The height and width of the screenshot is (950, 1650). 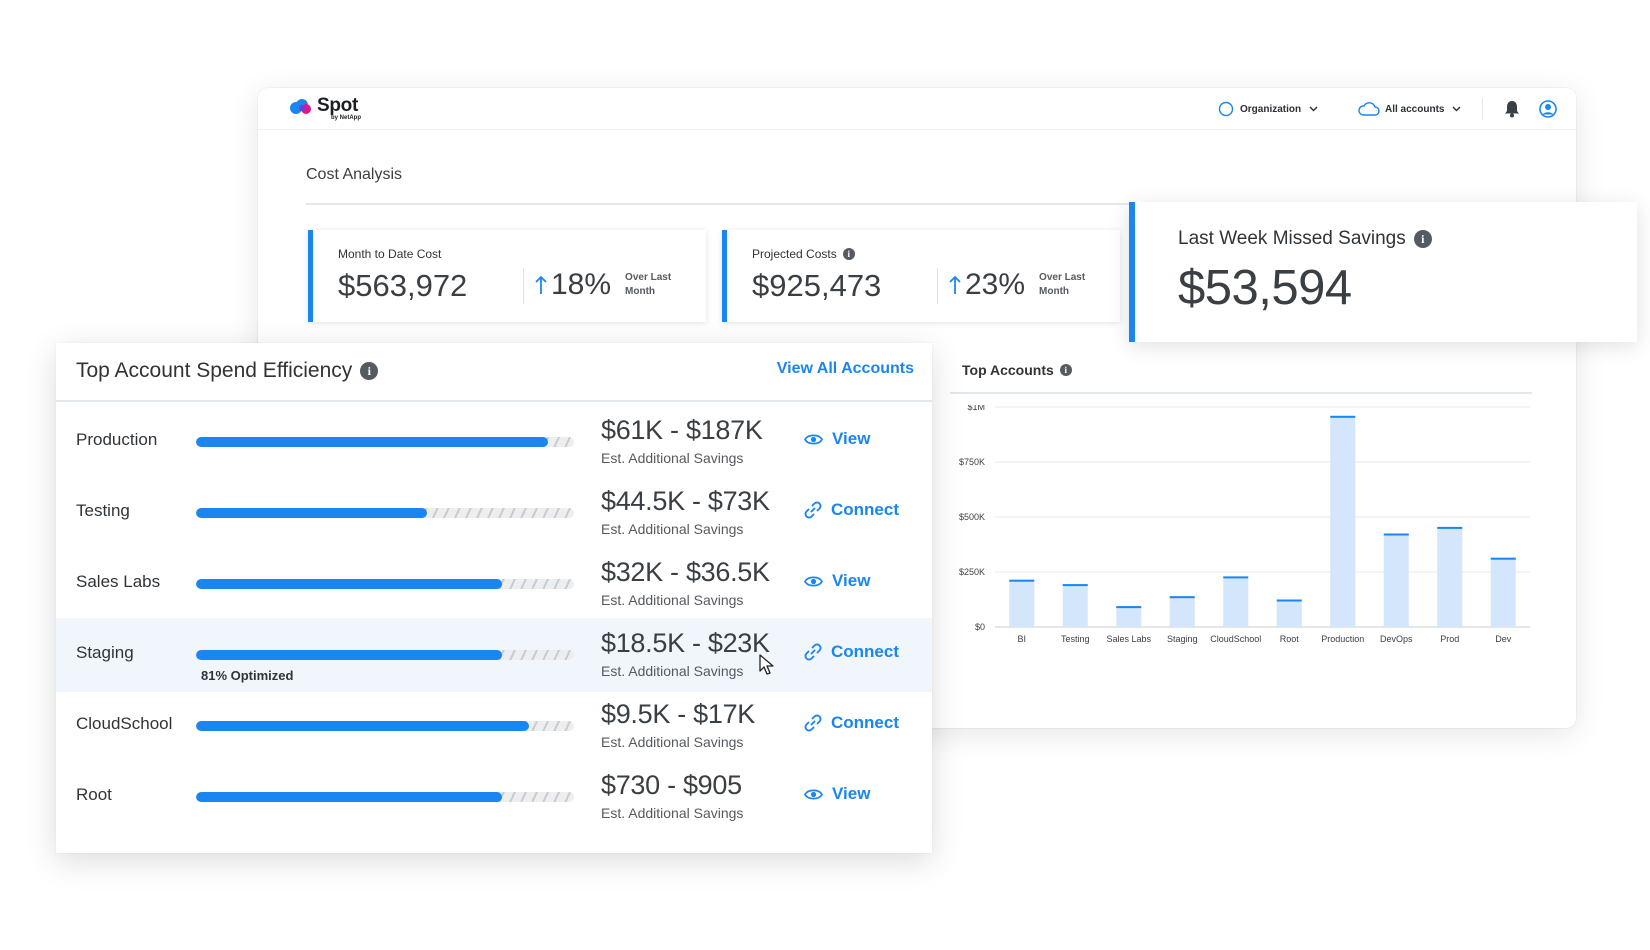 I want to click on metric-value: $925,473, so click(x=817, y=285).